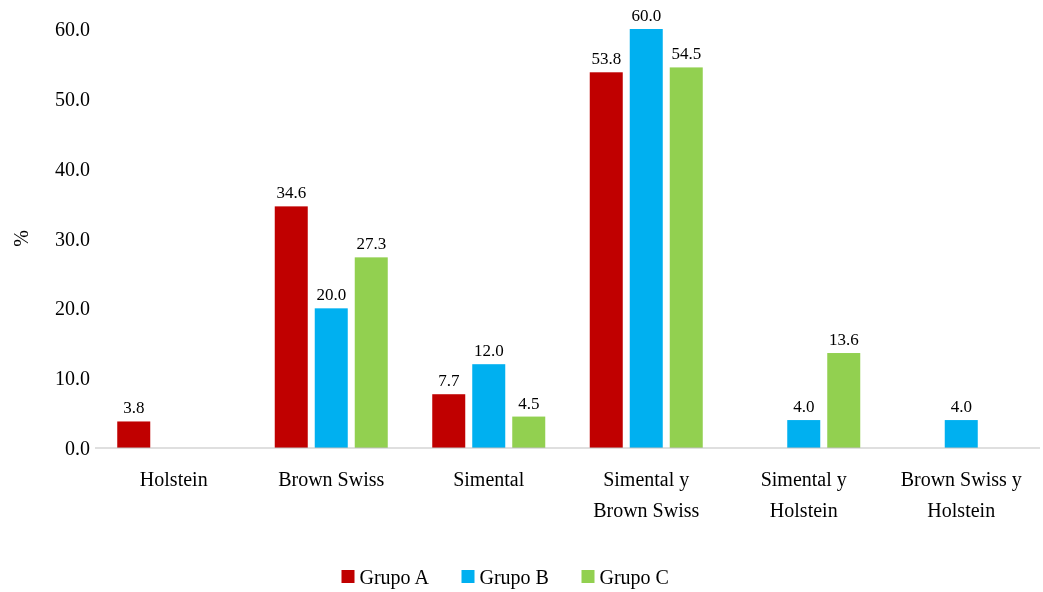 This screenshot has width=1043, height=592. What do you see at coordinates (394, 577) in the screenshot?
I see `legend-label: Grupo A` at bounding box center [394, 577].